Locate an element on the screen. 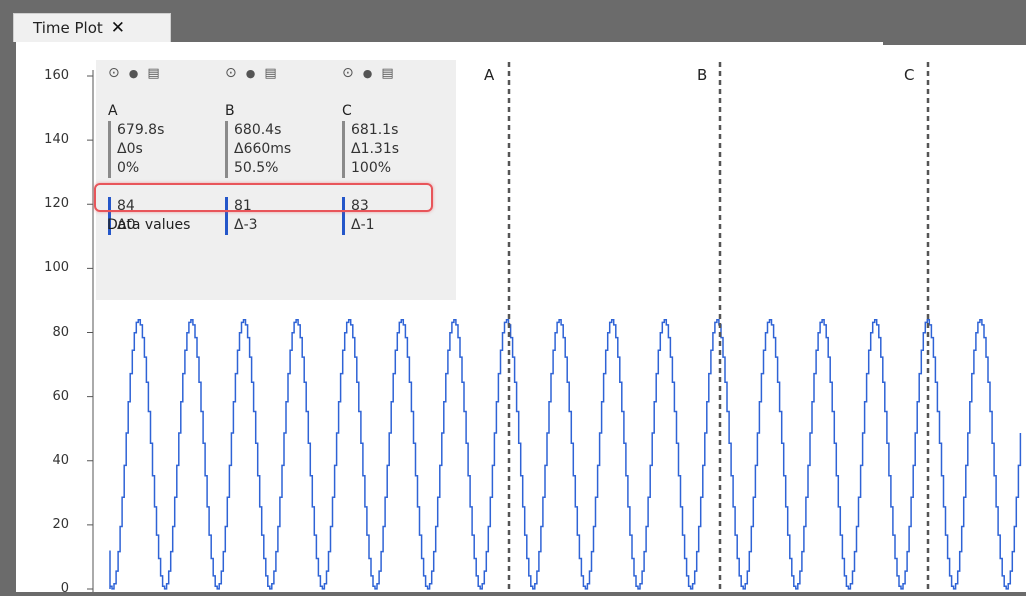  cursor-time: 679.8s is located at coordinates (141, 130).